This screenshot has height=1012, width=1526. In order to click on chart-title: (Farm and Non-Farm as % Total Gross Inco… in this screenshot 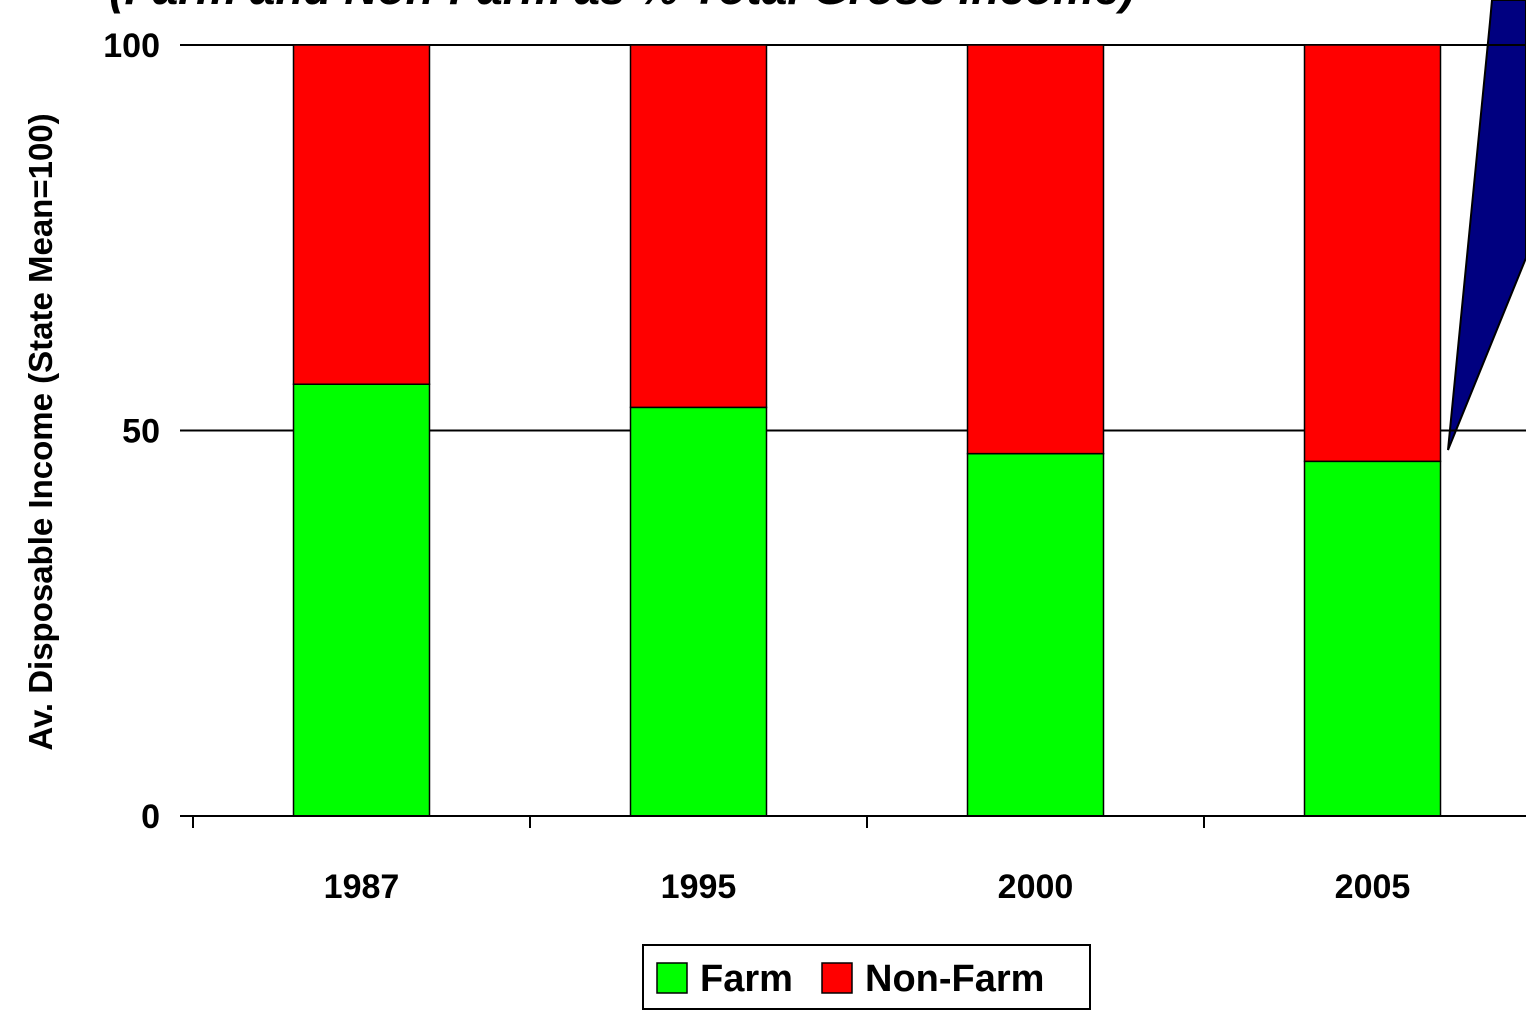, I will do `click(622, 7)`.